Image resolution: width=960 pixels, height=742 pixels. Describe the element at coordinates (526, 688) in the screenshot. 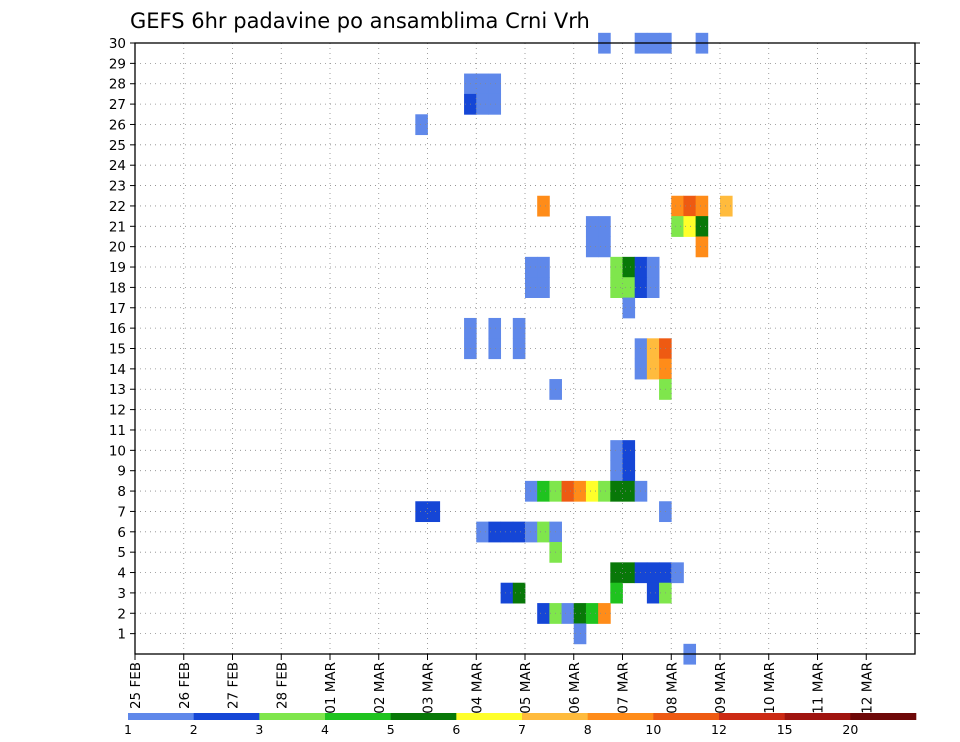

I see `x-tick-label: 05 MAR` at that location.